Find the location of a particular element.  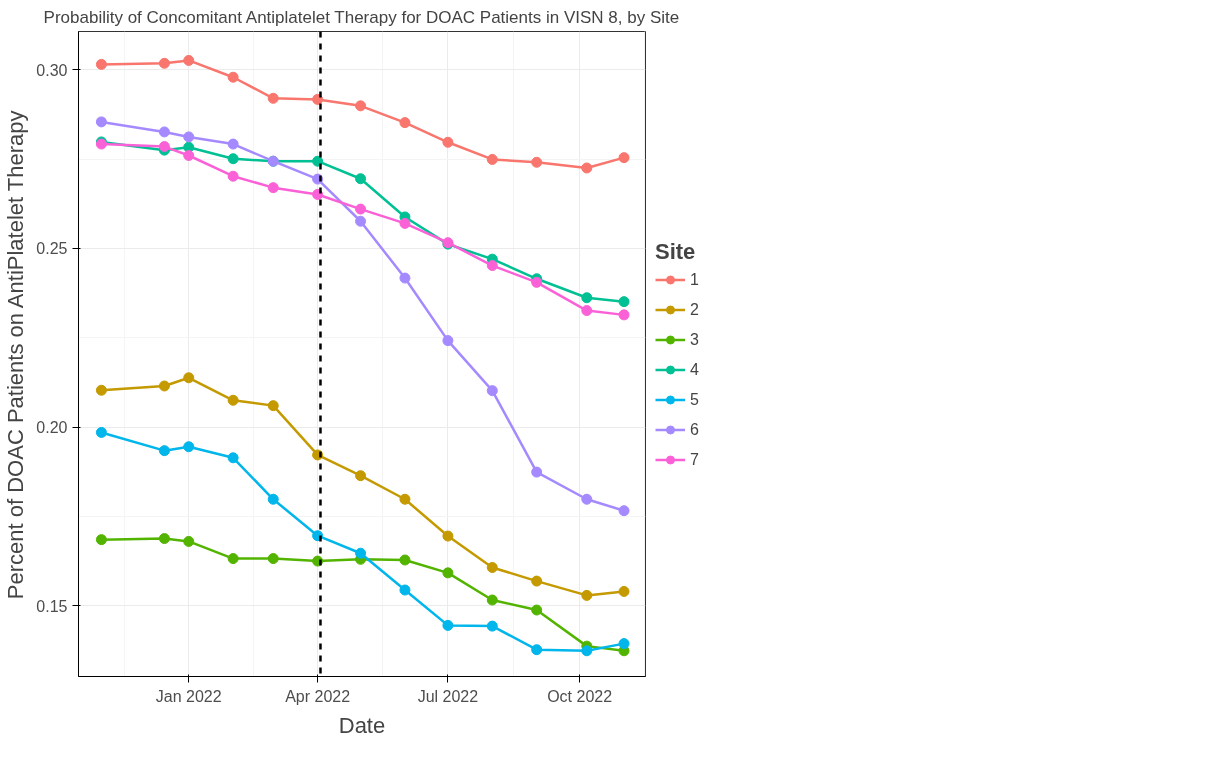

legend-label: 7 is located at coordinates (695, 459).